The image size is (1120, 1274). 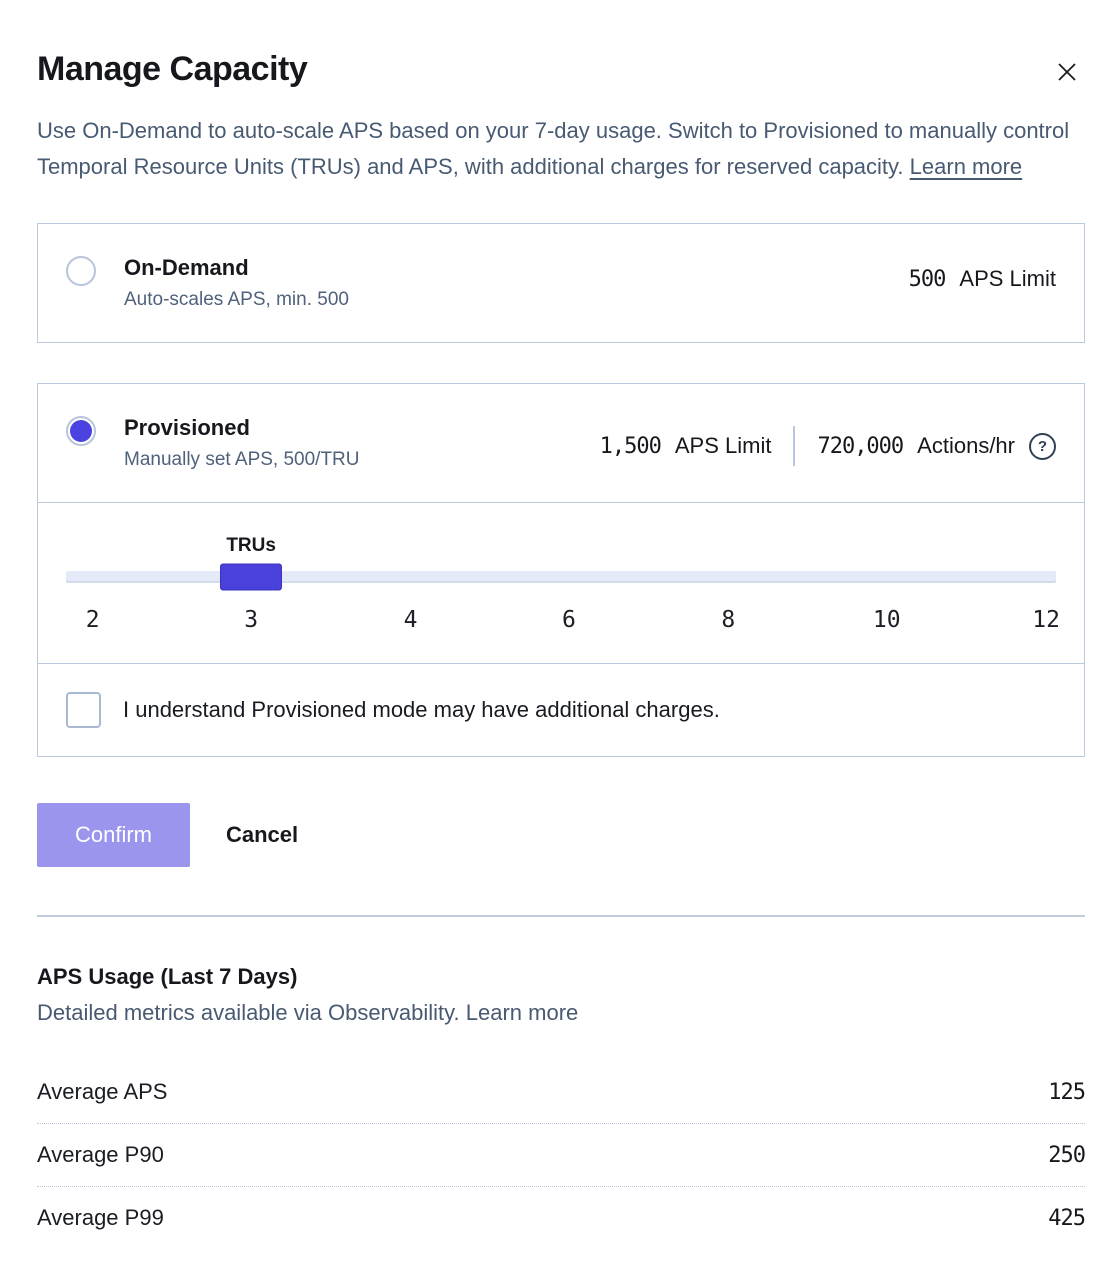 I want to click on on-demand-text: On-Demand Auto-scales APS, min. 500, so click(x=236, y=283).